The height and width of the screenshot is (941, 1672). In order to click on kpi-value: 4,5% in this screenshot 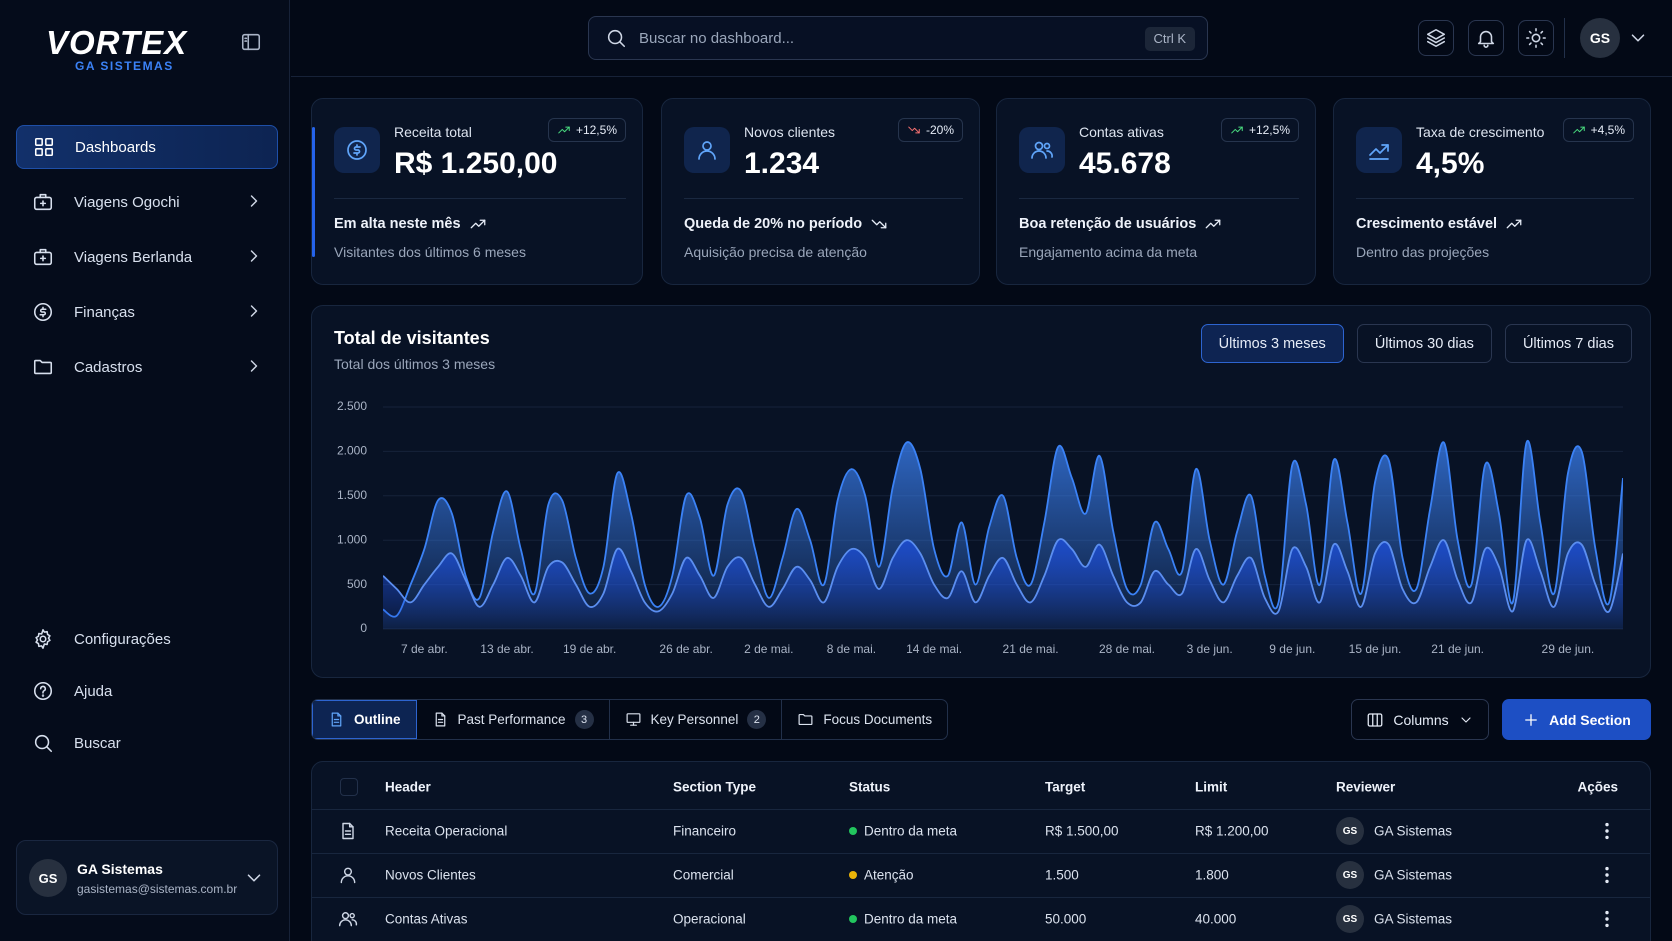, I will do `click(1450, 163)`.